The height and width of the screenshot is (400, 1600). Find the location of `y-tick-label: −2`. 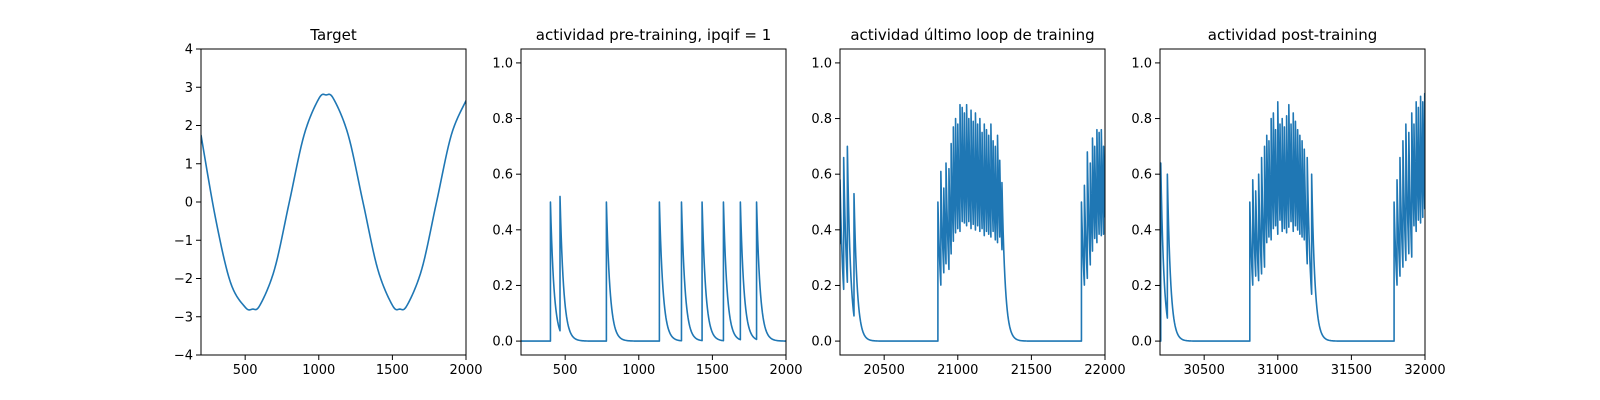

y-tick-label: −2 is located at coordinates (183, 279).